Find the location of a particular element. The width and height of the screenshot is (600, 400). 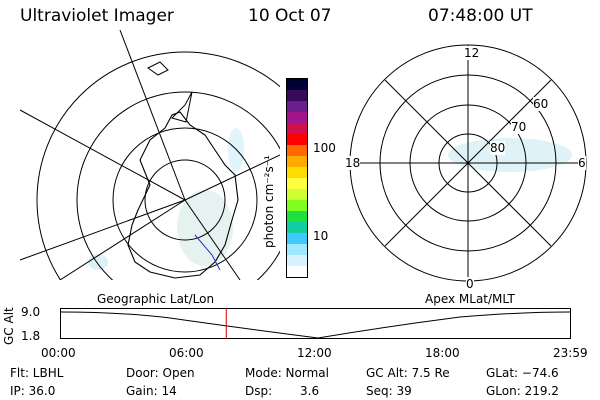

header: Ultraviolet Imager 10 Oct 07 07:48:00 UT is located at coordinates (300, 18).